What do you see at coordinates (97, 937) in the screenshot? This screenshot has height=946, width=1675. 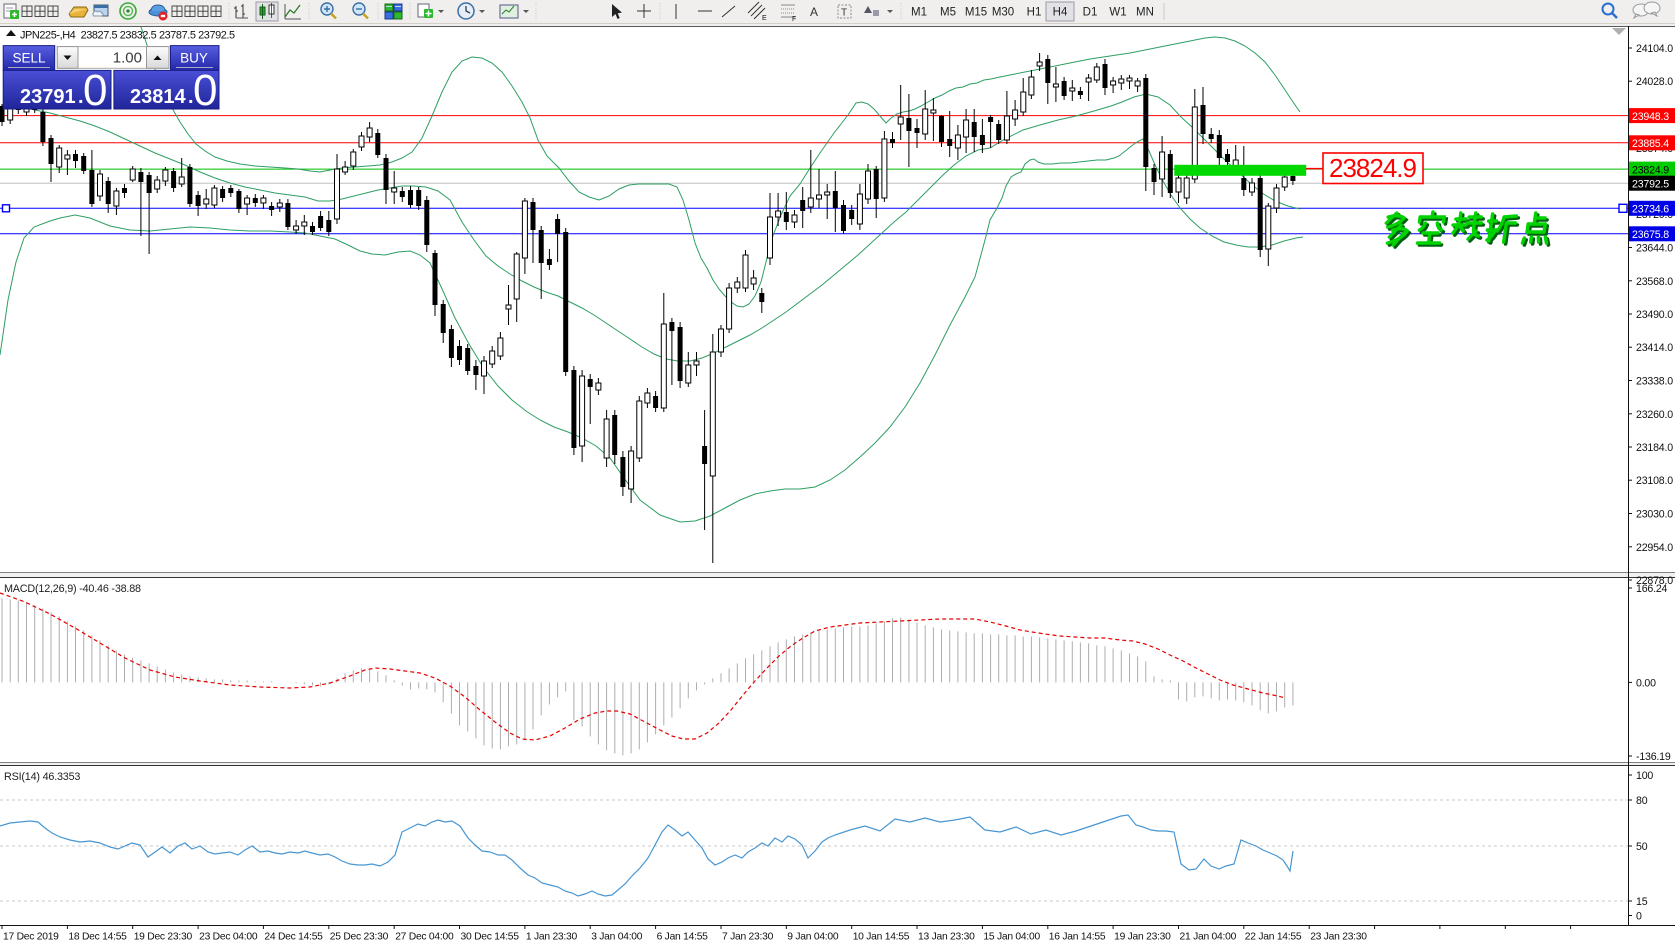 I see `svg-text: 18 Dec 14:55` at bounding box center [97, 937].